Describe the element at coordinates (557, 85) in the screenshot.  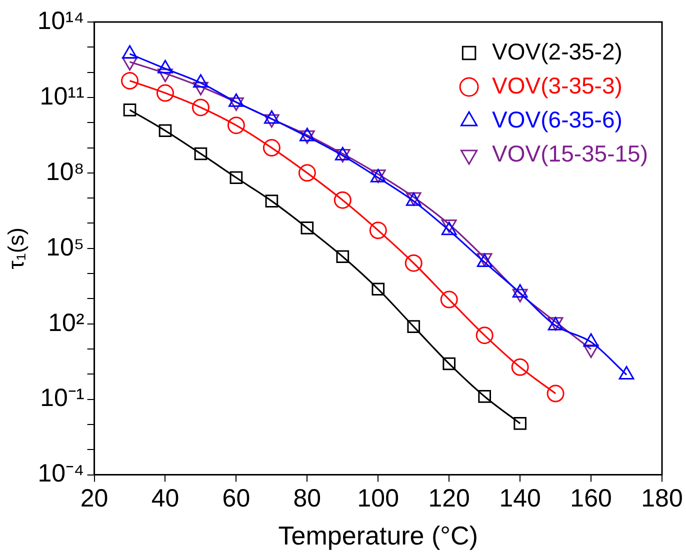
I see `legend-label: VOV(3-35-3)` at that location.